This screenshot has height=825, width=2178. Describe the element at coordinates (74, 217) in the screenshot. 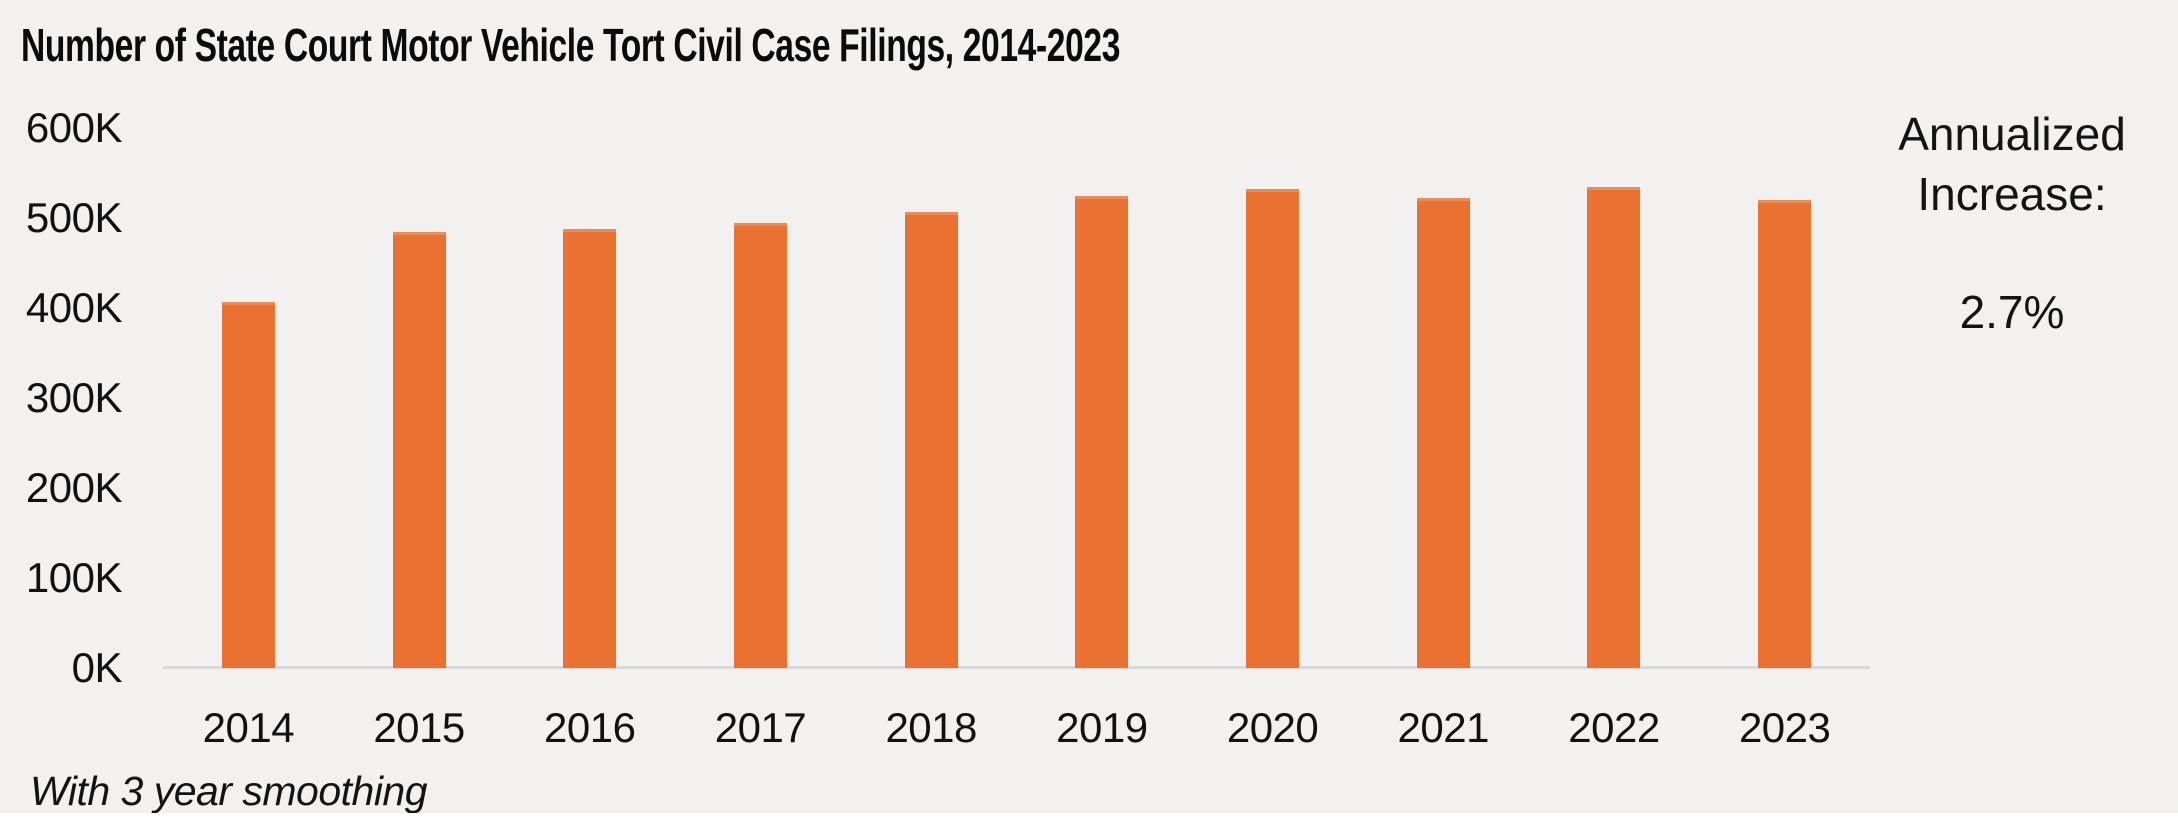

I see `y-tick-label-500K: 500K` at that location.